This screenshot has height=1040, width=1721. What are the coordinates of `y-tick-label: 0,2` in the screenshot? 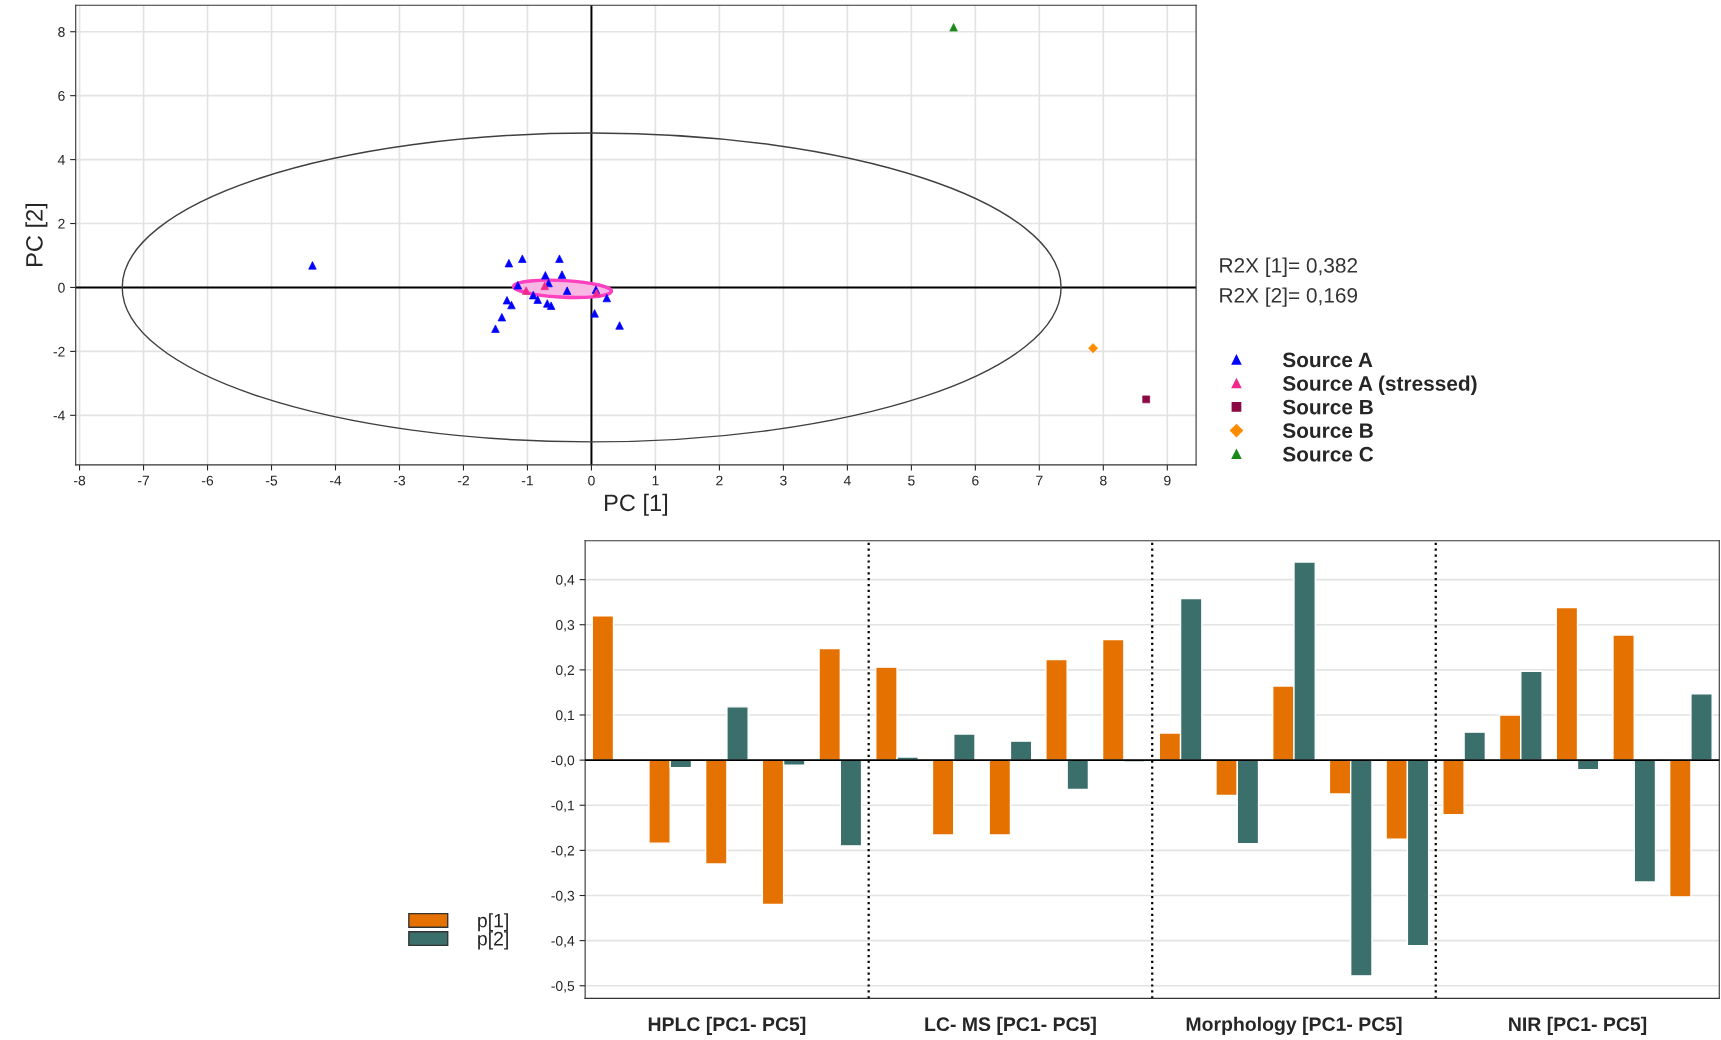 It's located at (565, 671).